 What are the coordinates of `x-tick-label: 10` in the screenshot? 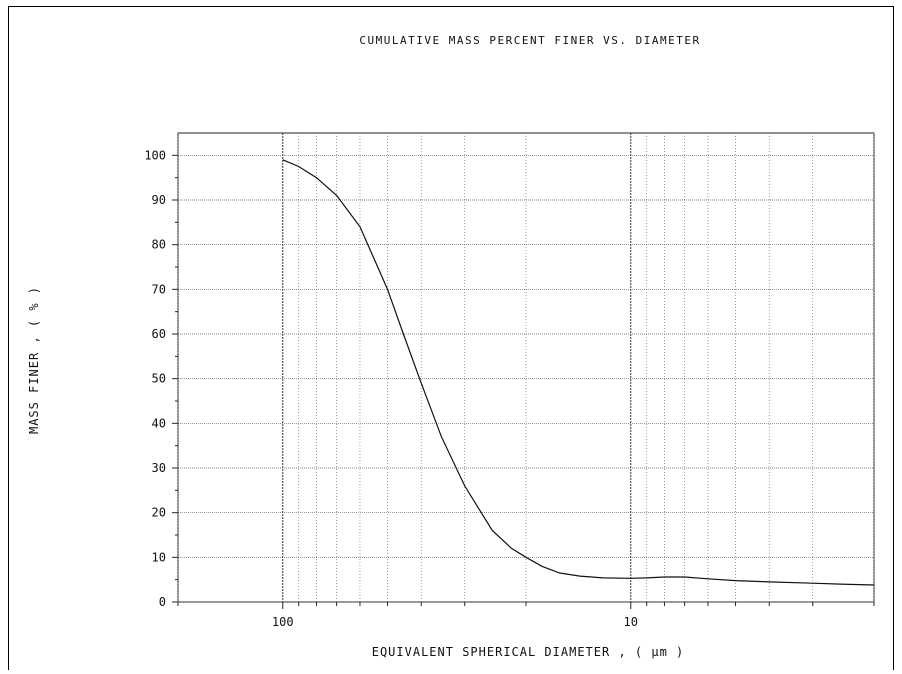 It's located at (631, 622).